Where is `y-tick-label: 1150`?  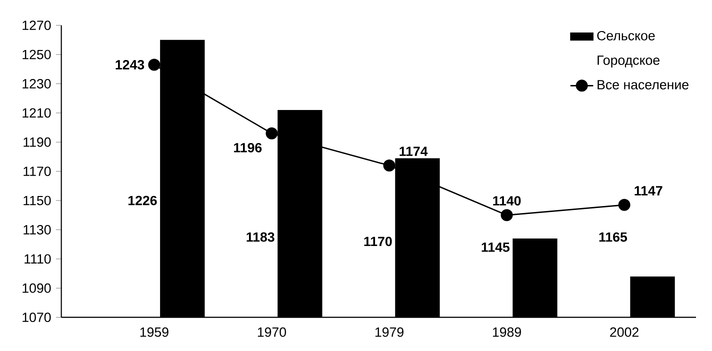 y-tick-label: 1150 is located at coordinates (37, 201).